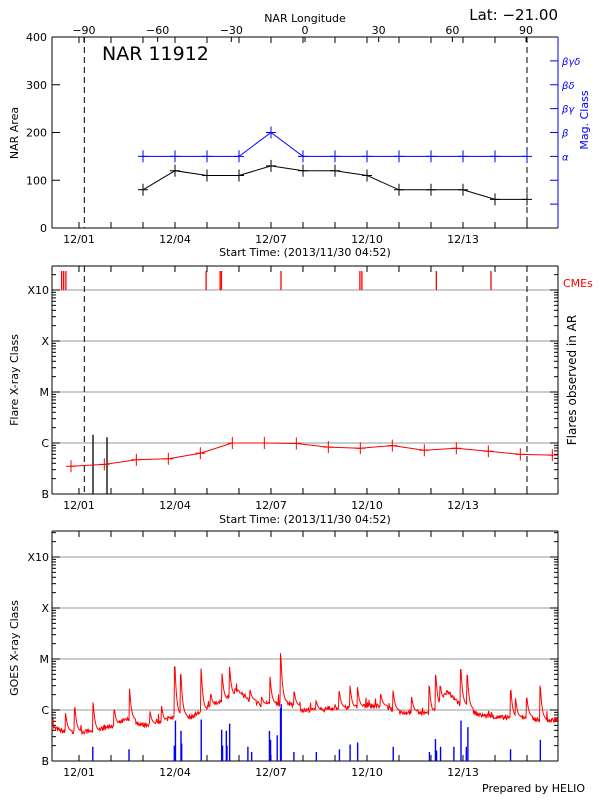  Describe the element at coordinates (367, 772) in the screenshot. I see `goes-panel-x-tick-label: 12/10` at that location.